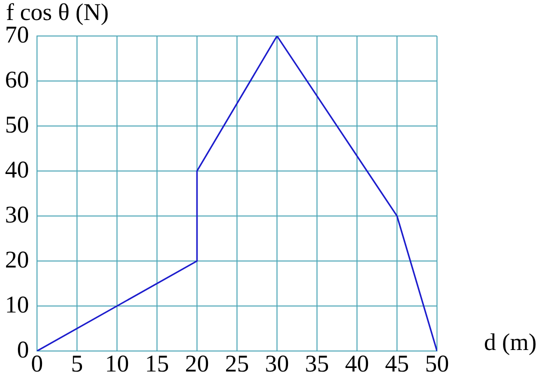 This screenshot has height=386, width=553. Describe the element at coordinates (17, 125) in the screenshot. I see `y-tick-label: 50` at that location.